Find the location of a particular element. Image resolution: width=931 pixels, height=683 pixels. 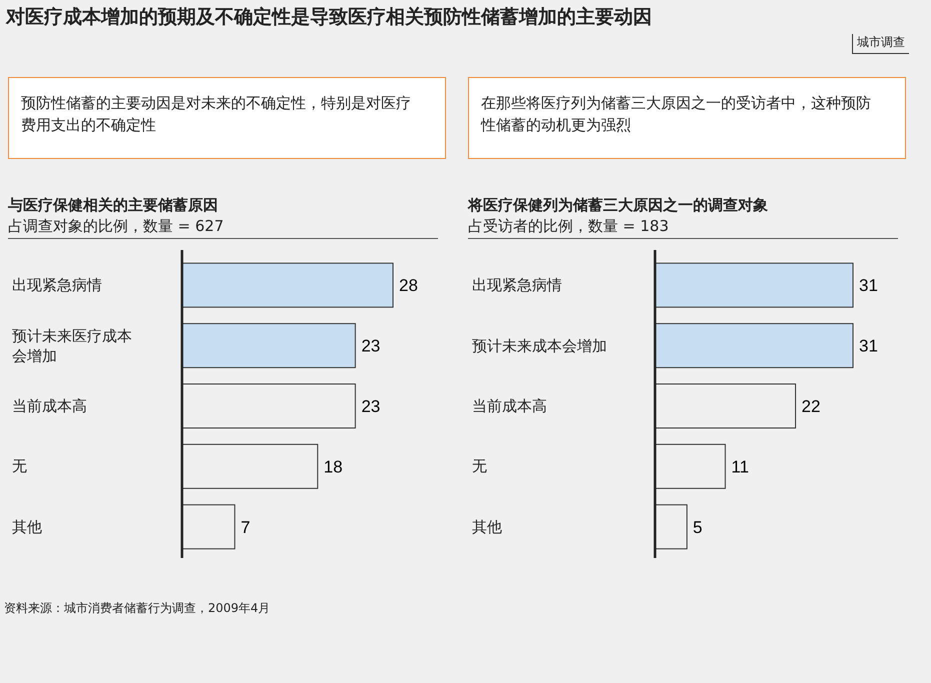

data-label: 5 is located at coordinates (697, 527).